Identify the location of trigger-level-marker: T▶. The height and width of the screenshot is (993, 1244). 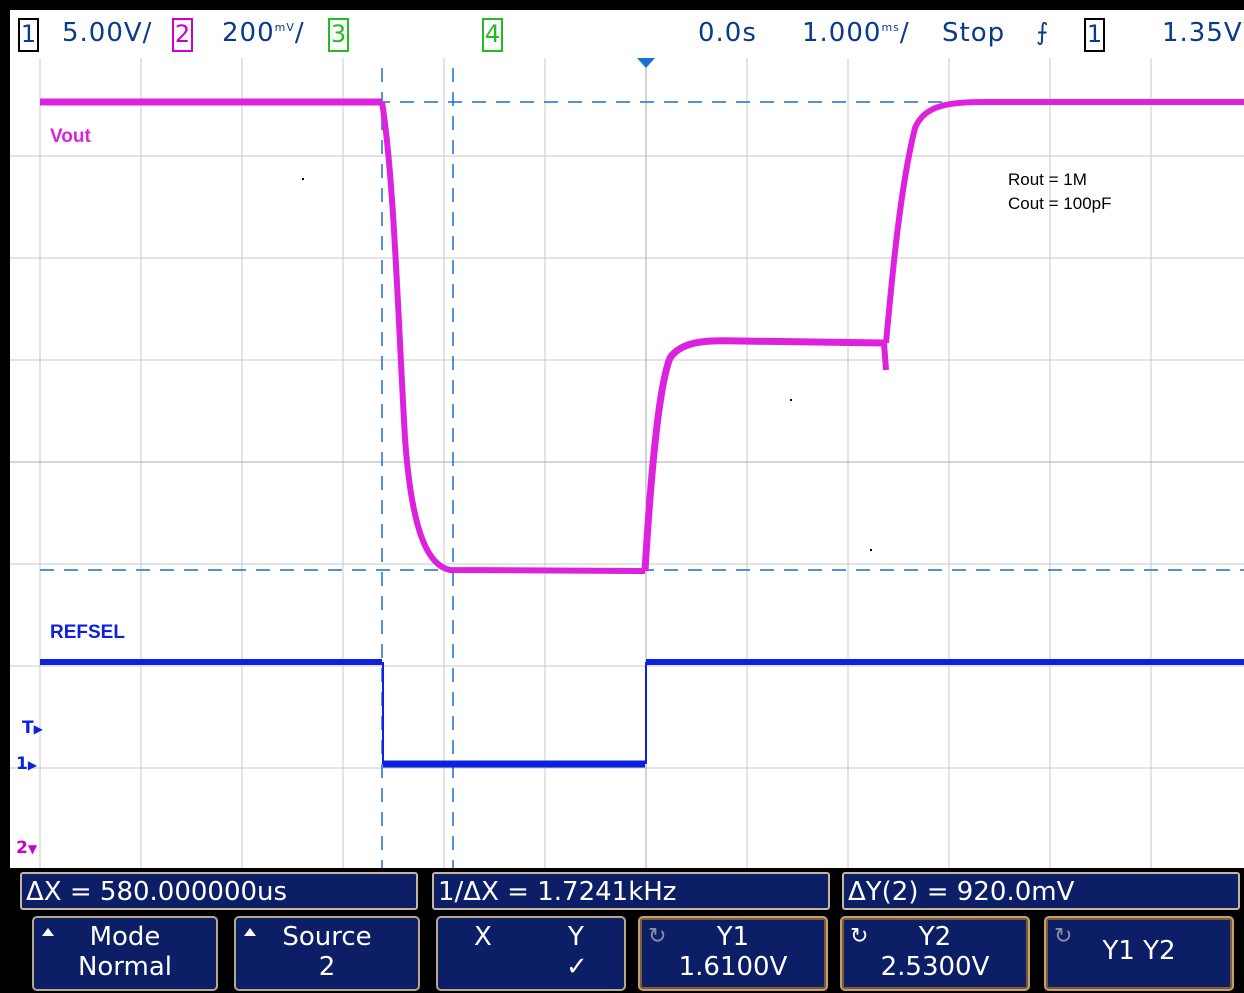
(32, 728).